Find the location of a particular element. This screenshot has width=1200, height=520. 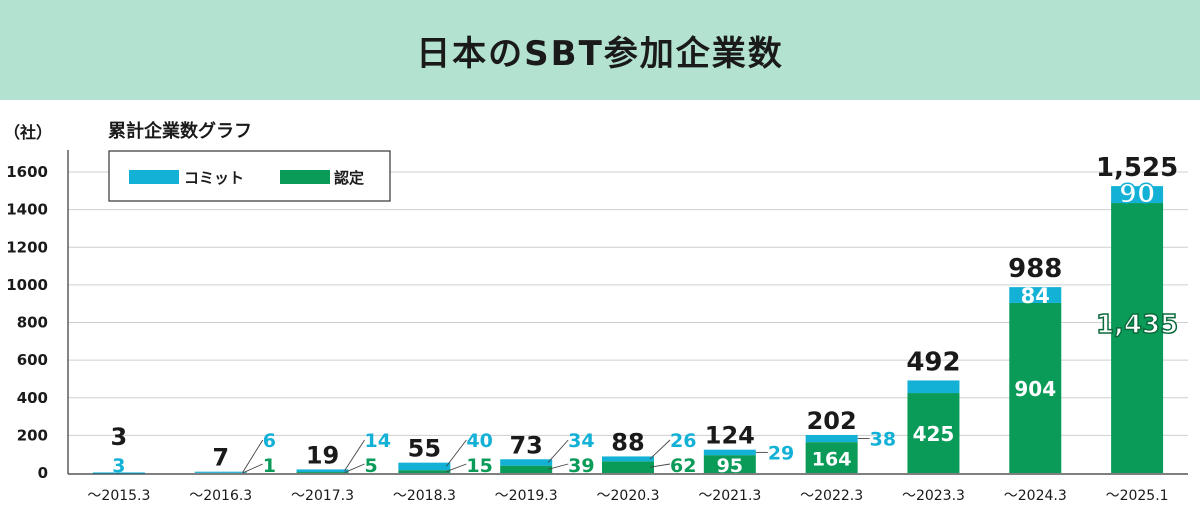

total-label: 124 is located at coordinates (730, 436).